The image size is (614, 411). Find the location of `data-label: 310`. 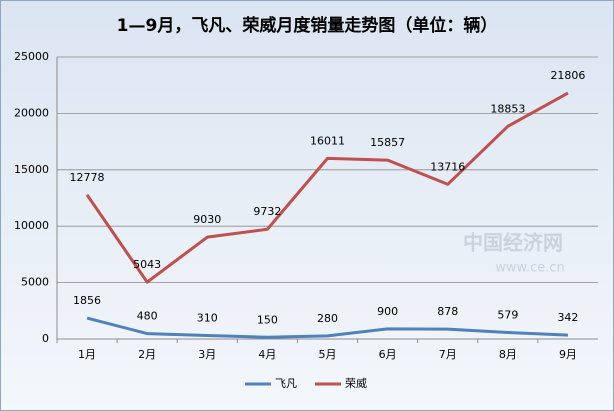

data-label: 310 is located at coordinates (207, 318).